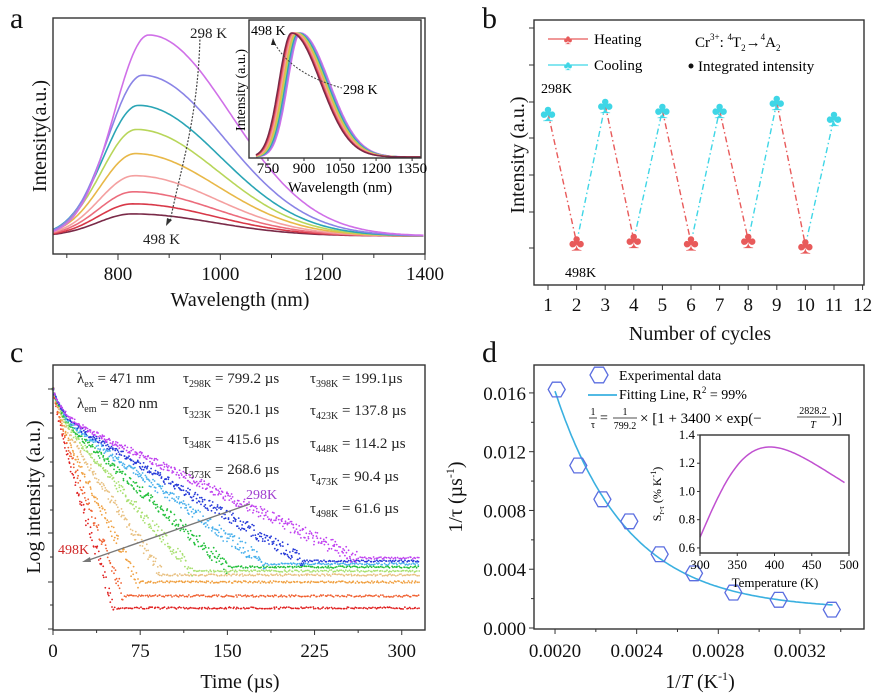 Image resolution: width=876 pixels, height=694 pixels. I want to click on heating-segment, so click(791, 174).